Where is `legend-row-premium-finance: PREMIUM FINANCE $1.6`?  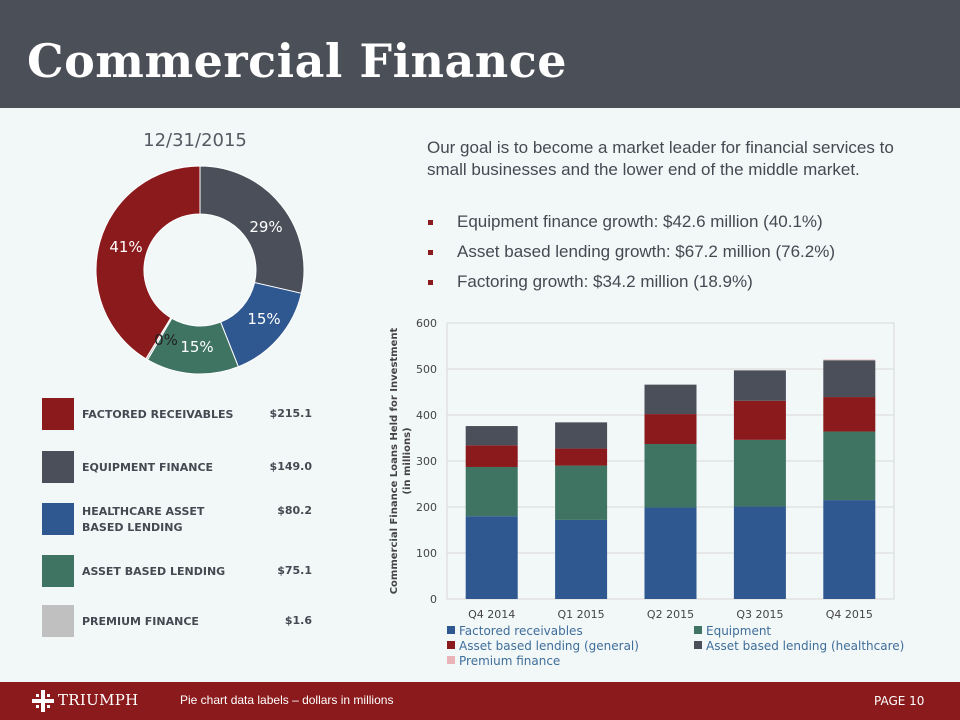
legend-row-premium-finance: PREMIUM FINANCE $1.6 is located at coordinates (182, 621).